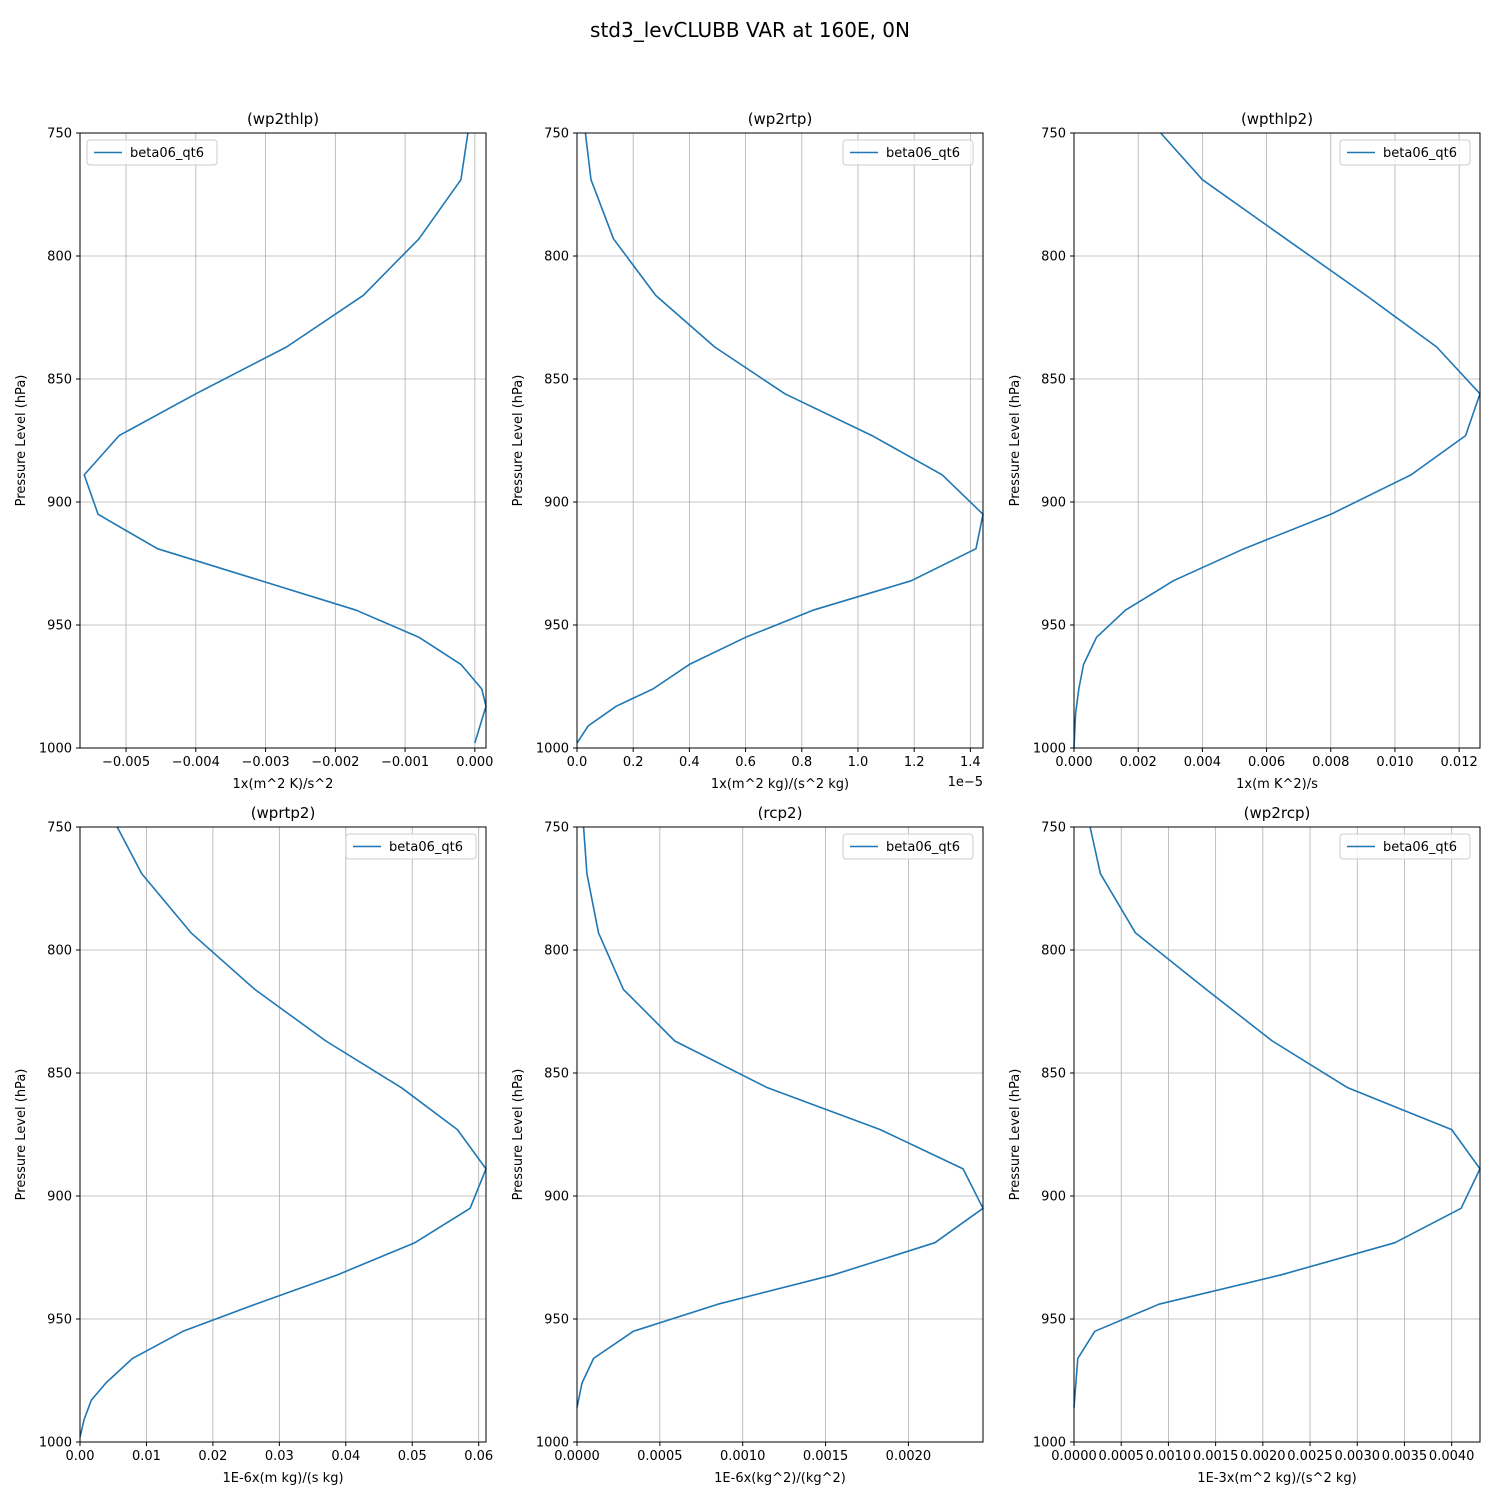 The image size is (1500, 1500). What do you see at coordinates (633, 762) in the screenshot?
I see `x-tick-label: 0.2` at bounding box center [633, 762].